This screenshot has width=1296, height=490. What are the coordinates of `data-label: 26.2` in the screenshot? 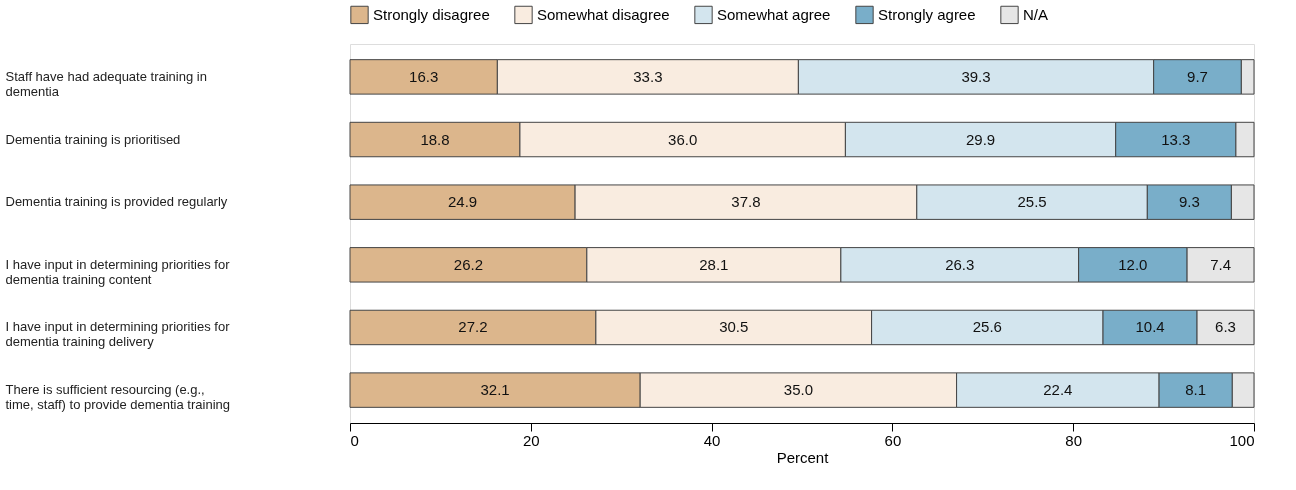 It's located at (468, 264).